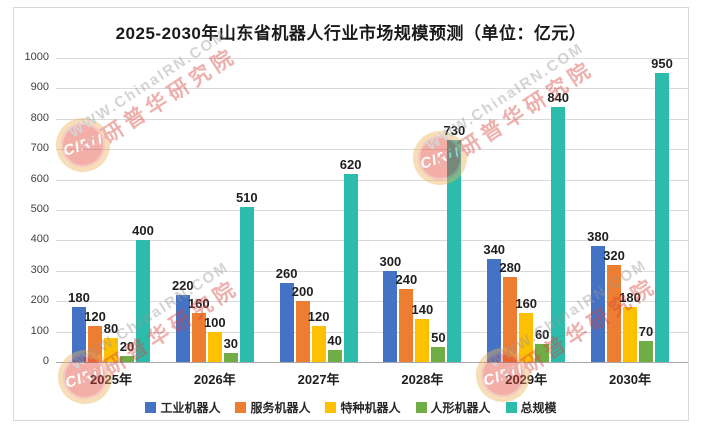 The image size is (707, 430). Describe the element at coordinates (350, 164) in the screenshot. I see `bar-value-label: 620` at that location.